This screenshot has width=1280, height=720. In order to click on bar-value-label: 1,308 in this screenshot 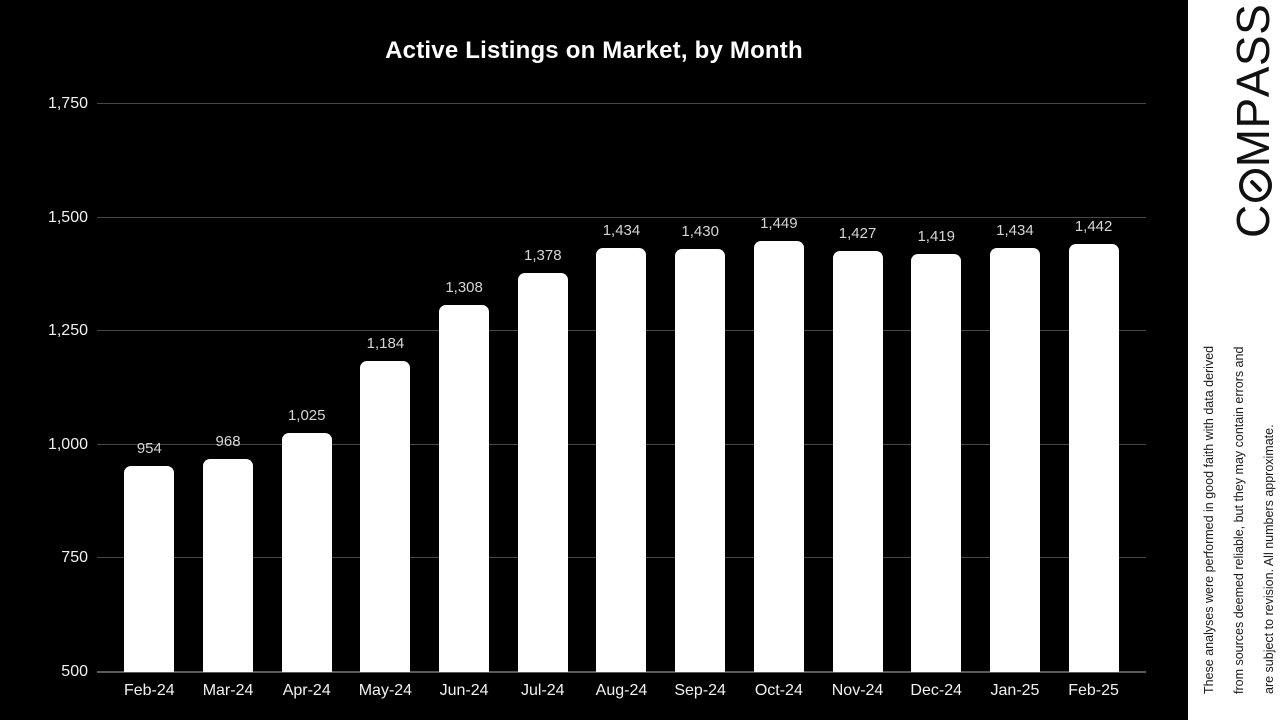, I will do `click(464, 287)`.